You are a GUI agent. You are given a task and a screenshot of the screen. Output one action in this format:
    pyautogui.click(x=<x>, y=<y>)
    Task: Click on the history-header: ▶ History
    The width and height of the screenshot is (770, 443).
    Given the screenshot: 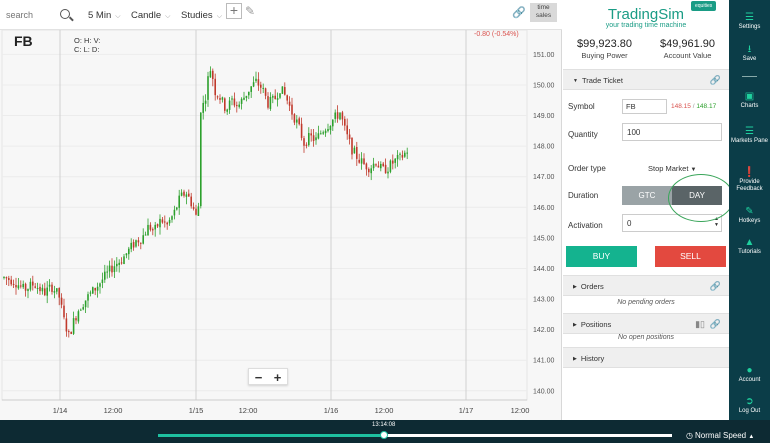 What is the action you would take?
    pyautogui.click(x=646, y=357)
    